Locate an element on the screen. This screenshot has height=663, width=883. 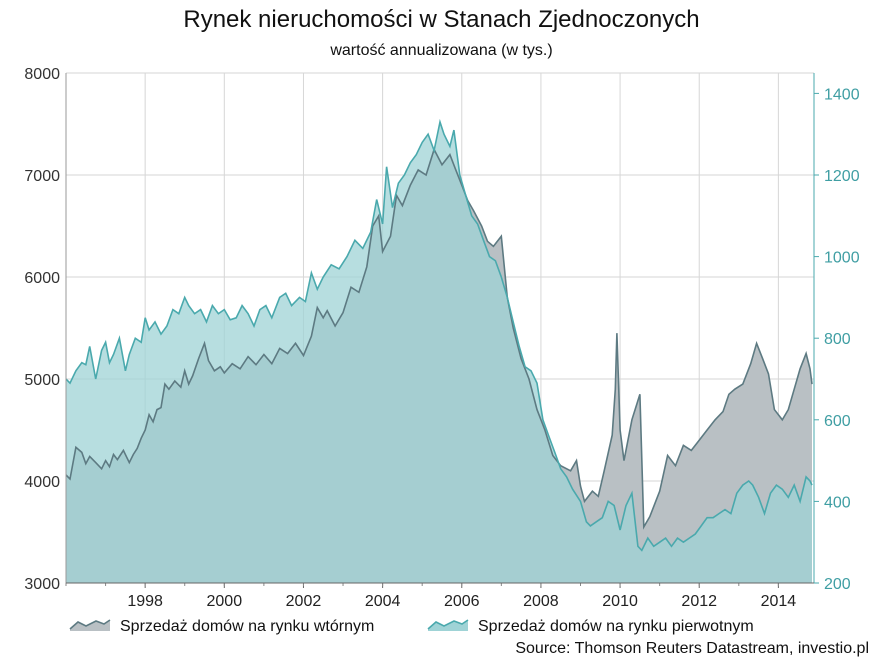
y-left-tick-label: 8000 is located at coordinates (42, 74).